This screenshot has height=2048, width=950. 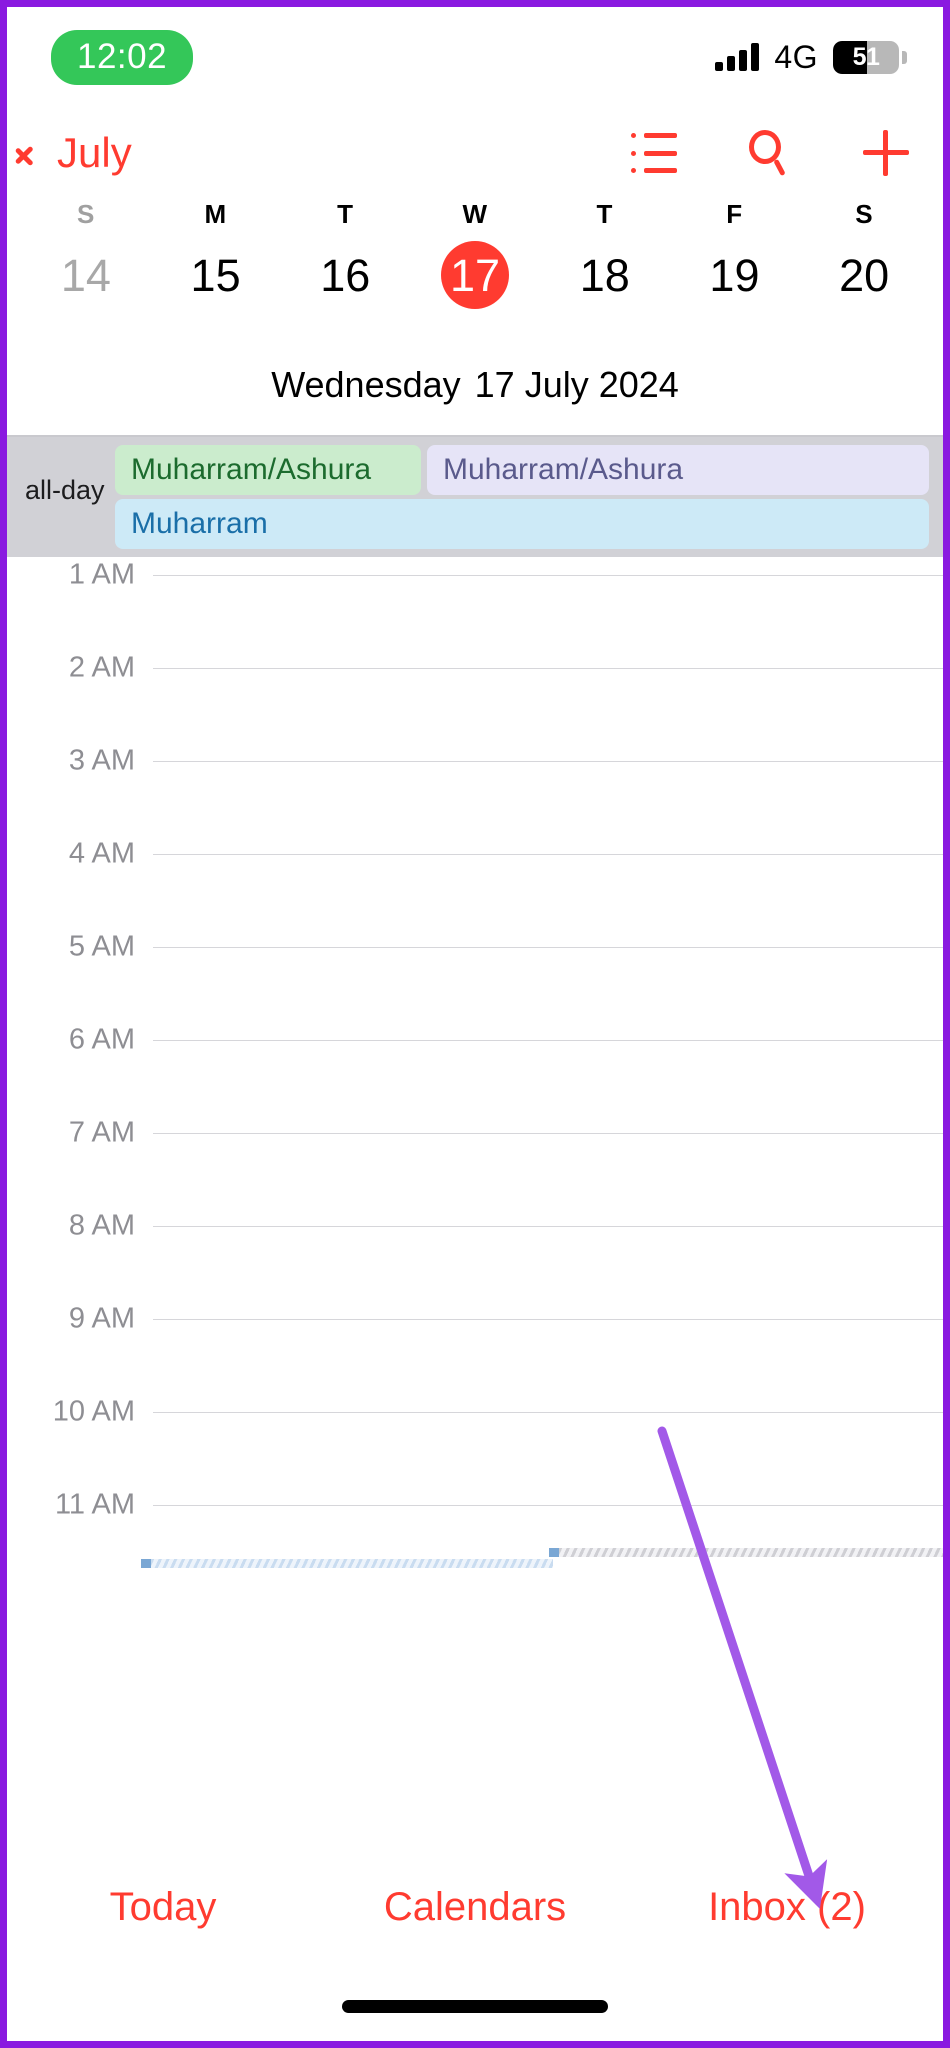 I want to click on battery-icon: 51, so click(x=870, y=57).